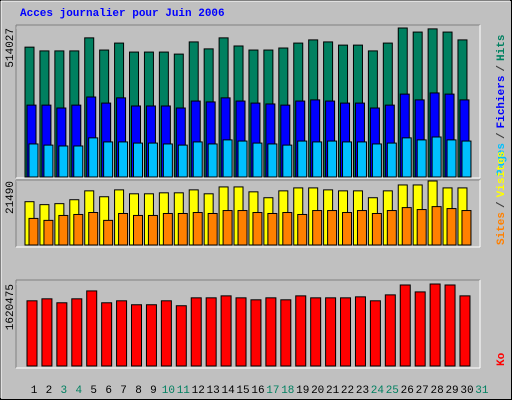 The height and width of the screenshot is (400, 512). What do you see at coordinates (34, 391) in the screenshot?
I see `x-tick-label: 1` at bounding box center [34, 391].